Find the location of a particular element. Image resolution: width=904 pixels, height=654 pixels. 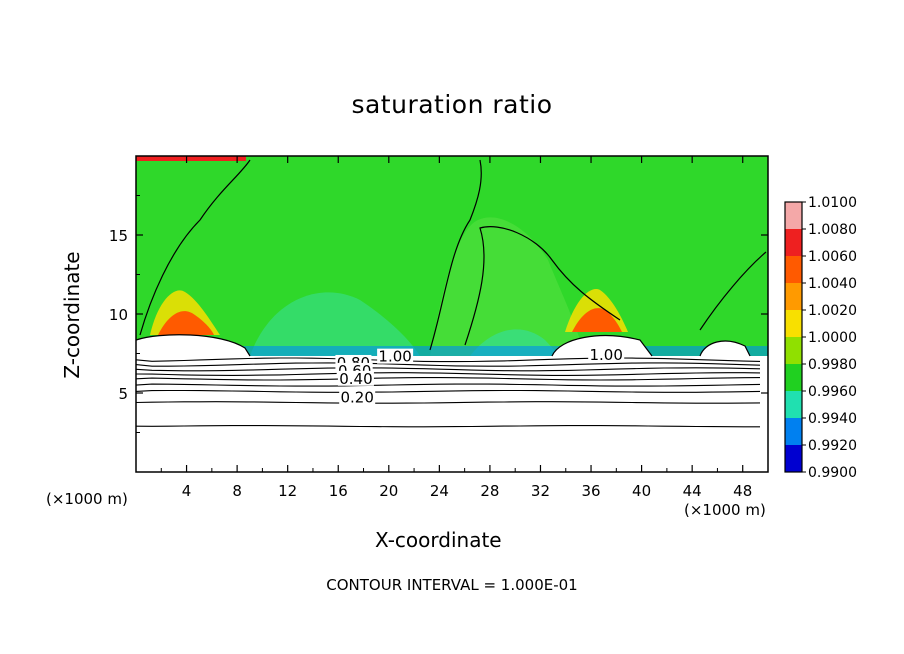

field-blue-band is located at coordinates (499, 351).